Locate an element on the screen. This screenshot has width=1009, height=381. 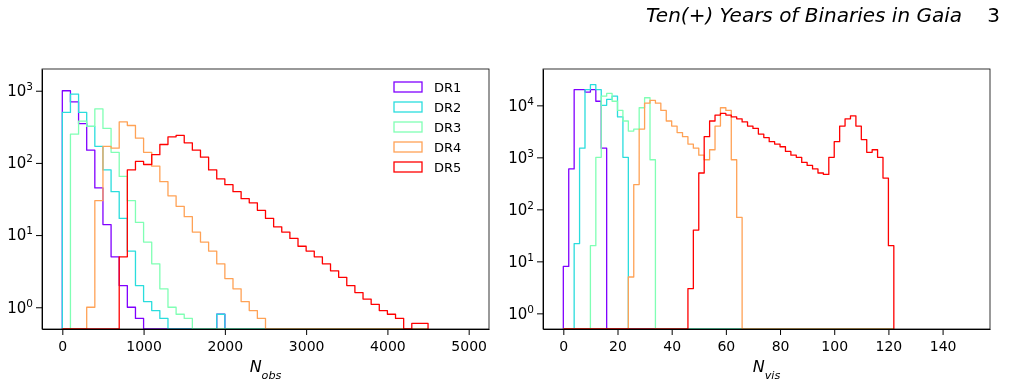
x-tick-label: 3000 is located at coordinates (306, 345).